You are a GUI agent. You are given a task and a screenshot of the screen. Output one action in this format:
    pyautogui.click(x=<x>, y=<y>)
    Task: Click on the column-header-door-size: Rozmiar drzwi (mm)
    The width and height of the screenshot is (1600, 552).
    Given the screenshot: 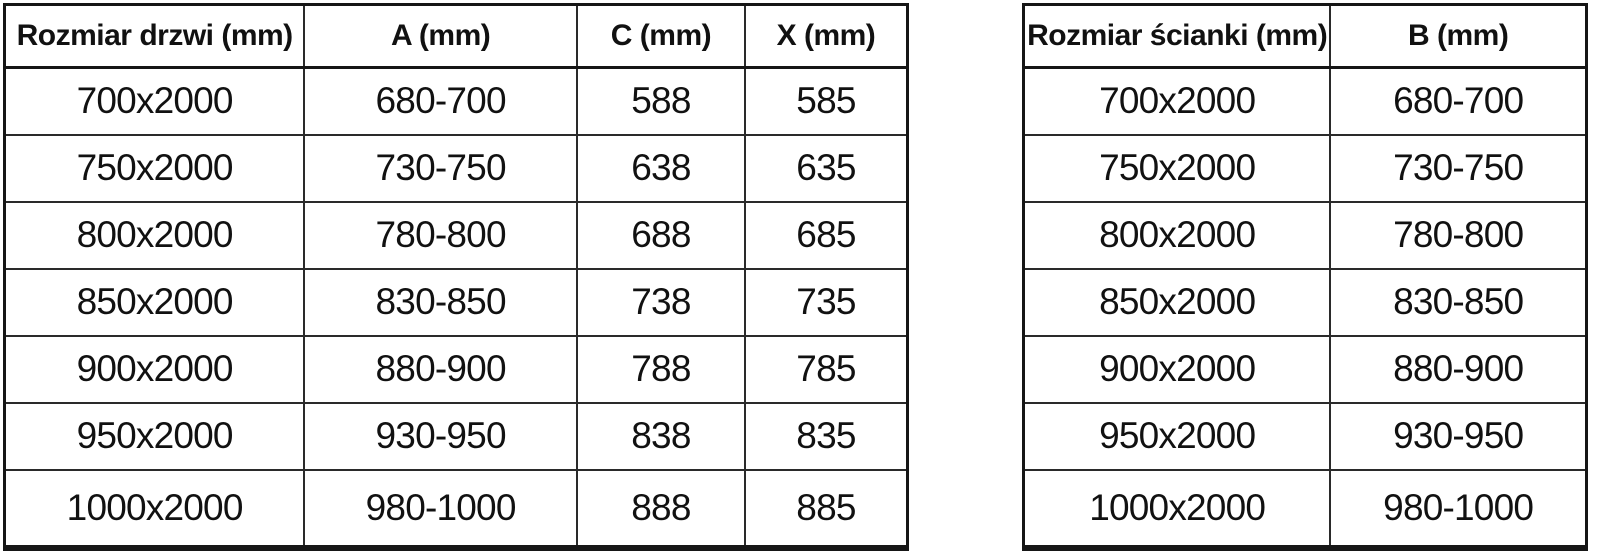 What is the action you would take?
    pyautogui.click(x=154, y=36)
    